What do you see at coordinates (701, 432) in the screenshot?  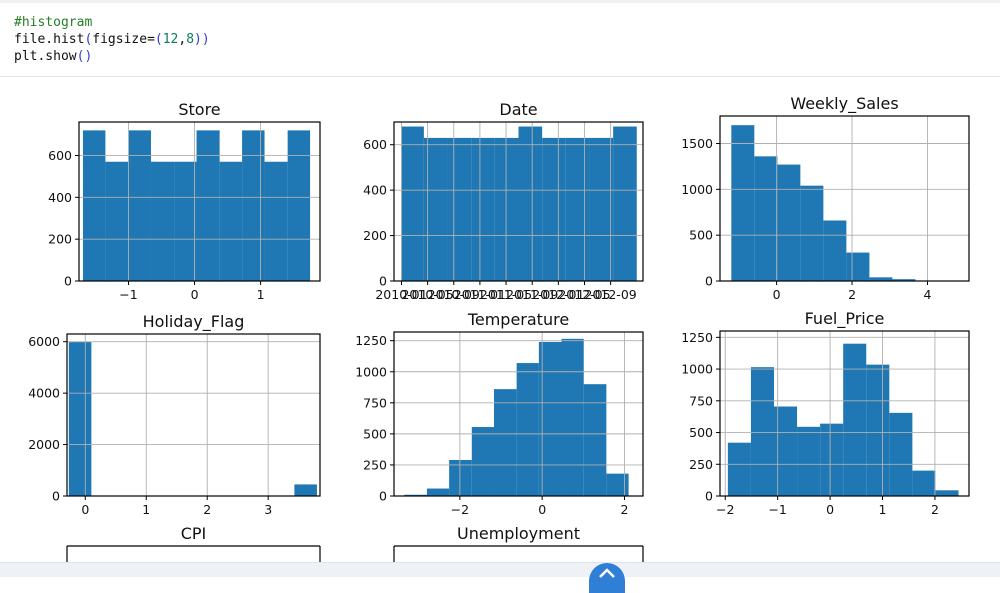 I see `fuel-price-y-tick-label: 500` at bounding box center [701, 432].